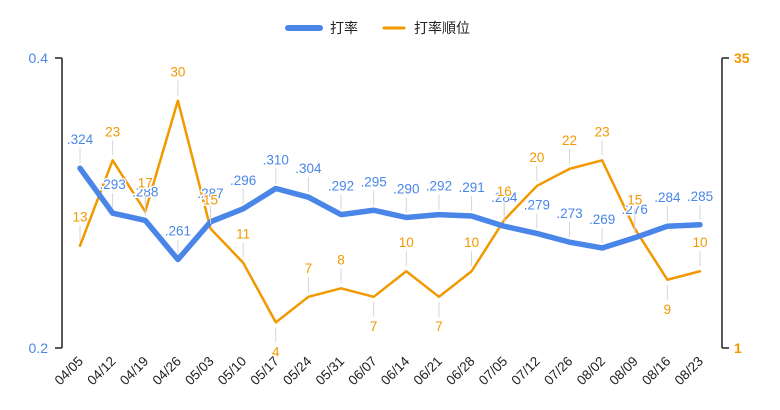 This screenshot has width=780, height=410. I want to click on data-label-batting-average: .287, so click(210, 193).